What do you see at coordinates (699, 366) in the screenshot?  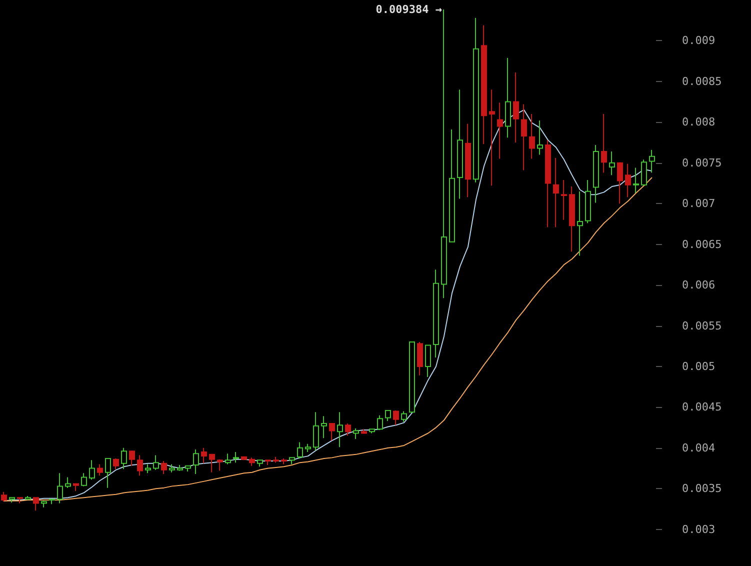 I see `y-tick-label: 0.005` at bounding box center [699, 366].